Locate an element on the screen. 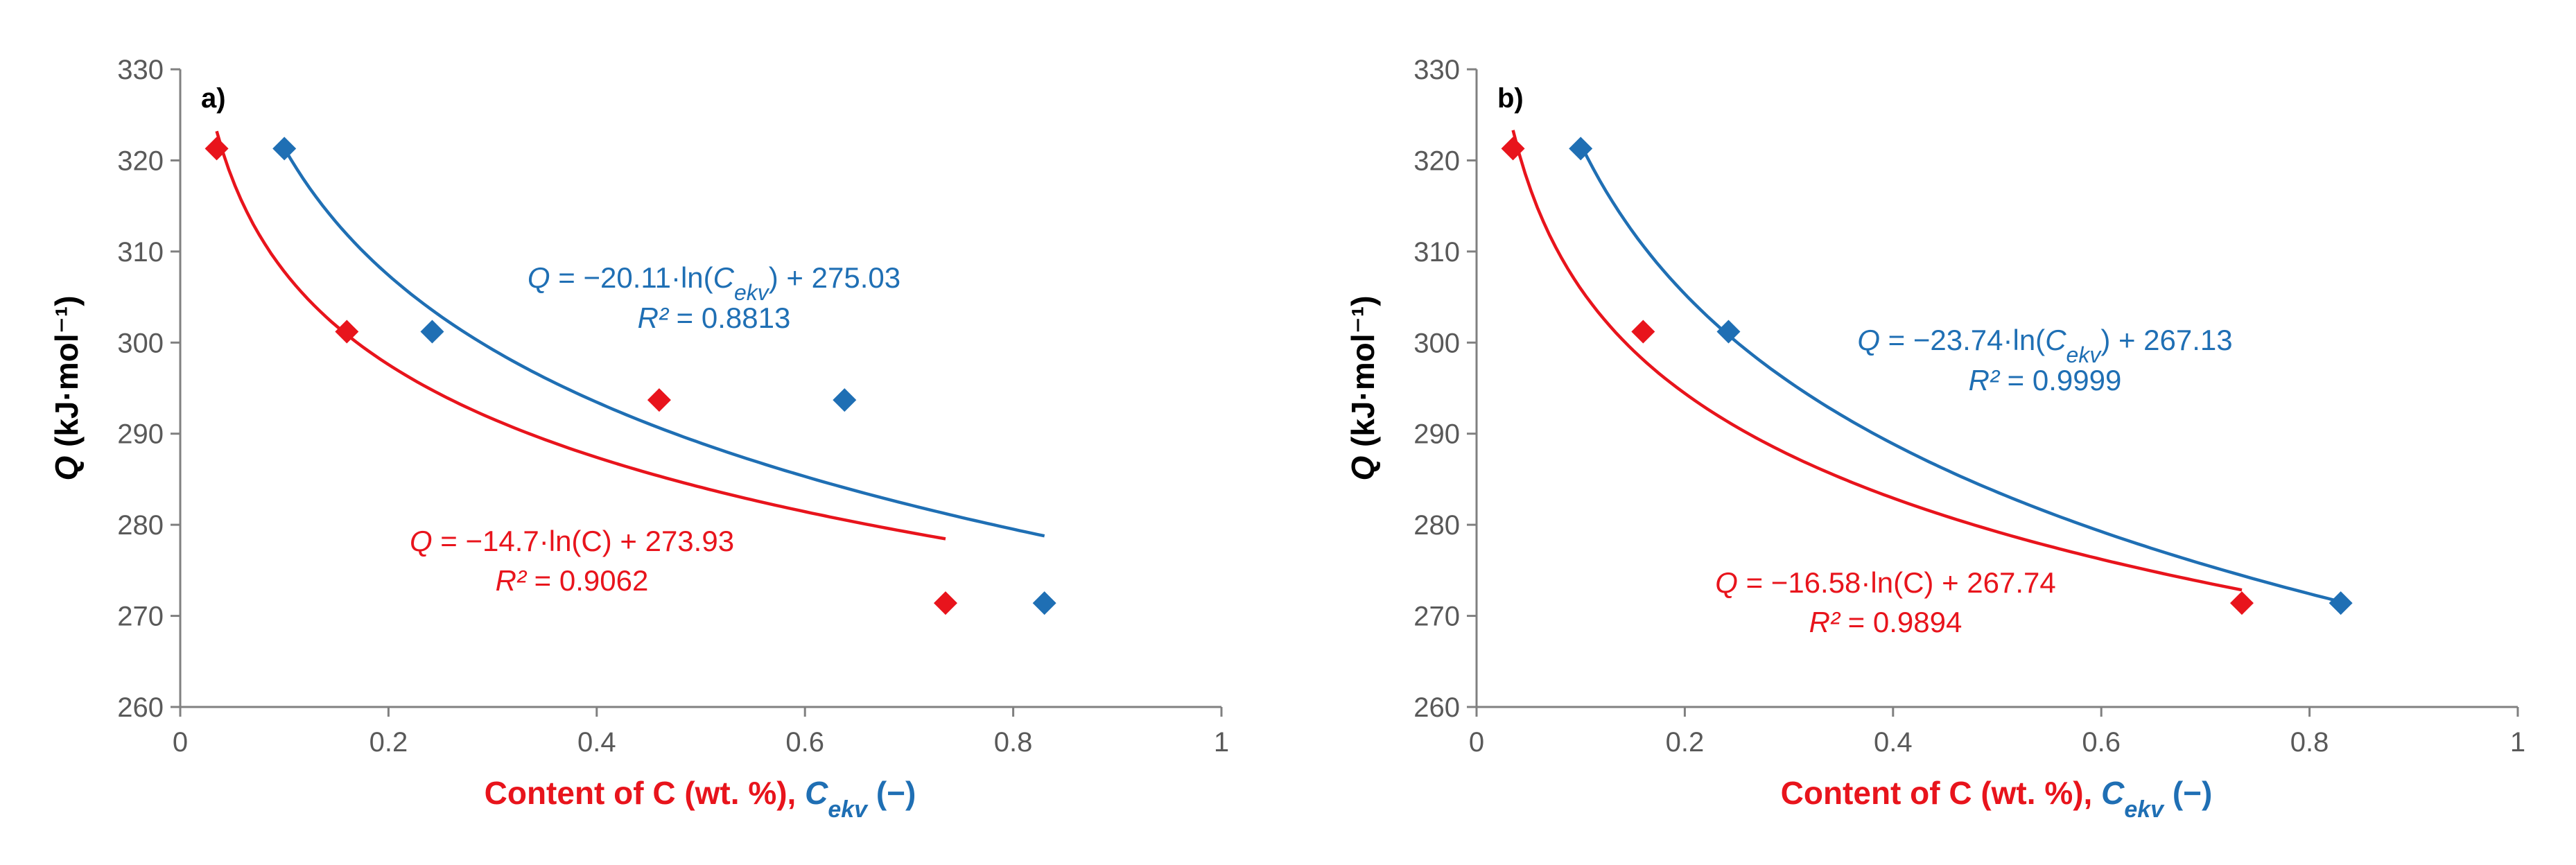 The height and width of the screenshot is (865, 2576). panel-label: a) is located at coordinates (213, 98).